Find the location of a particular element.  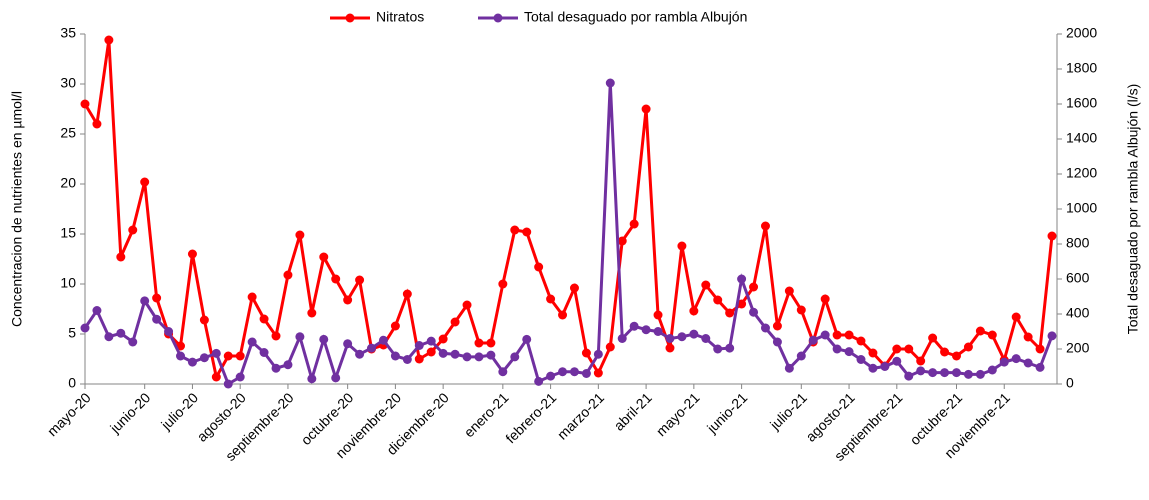

y2-tick-label: 1600 is located at coordinates (1081, 103).